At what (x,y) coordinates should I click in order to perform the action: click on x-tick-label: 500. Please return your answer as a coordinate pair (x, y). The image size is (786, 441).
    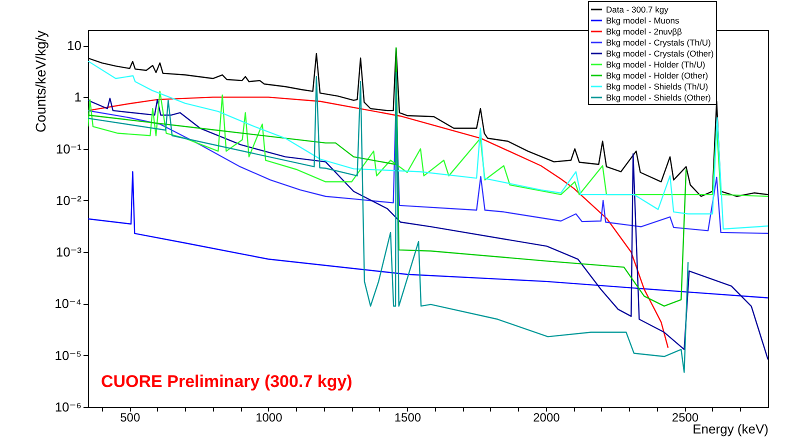
    Looking at the image, I should click on (130, 417).